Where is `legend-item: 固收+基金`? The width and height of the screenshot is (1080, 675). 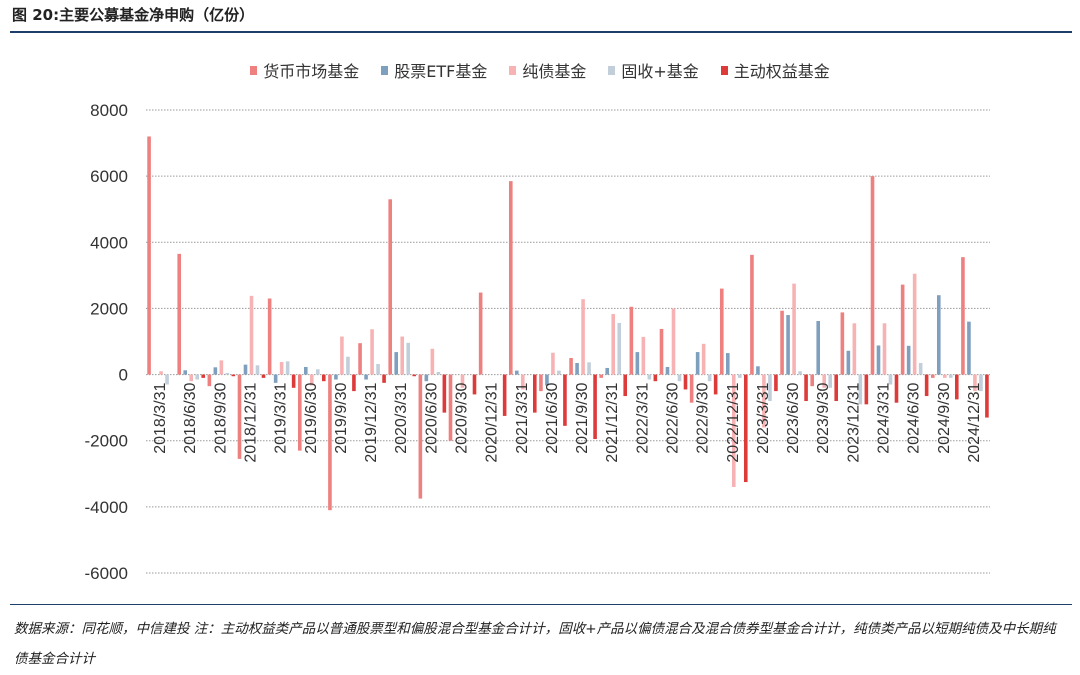 legend-item: 固收+基金 is located at coordinates (653, 70).